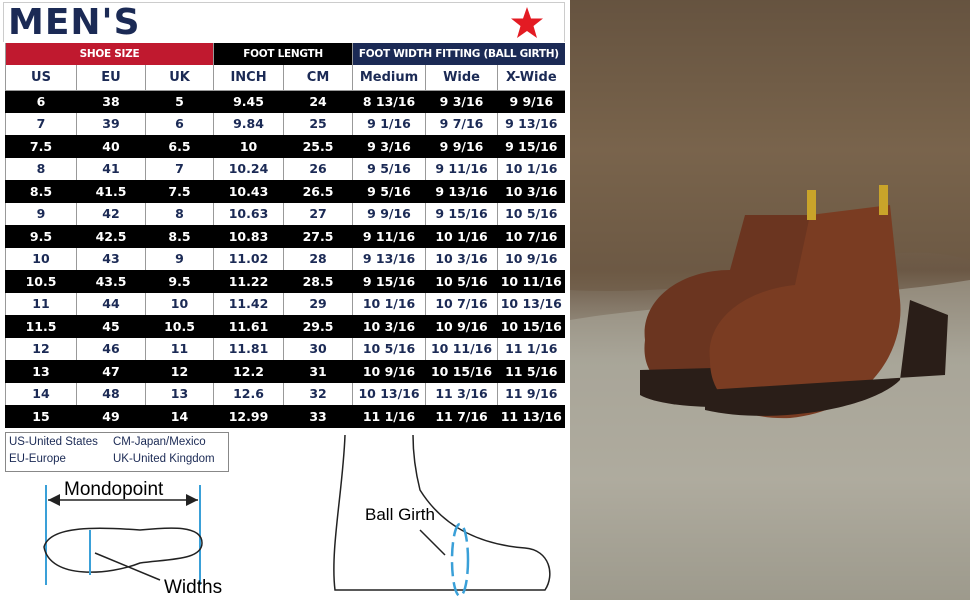 The image size is (970, 600). What do you see at coordinates (461, 393) in the screenshot?
I see `table-cell: 11 3/16` at bounding box center [461, 393].